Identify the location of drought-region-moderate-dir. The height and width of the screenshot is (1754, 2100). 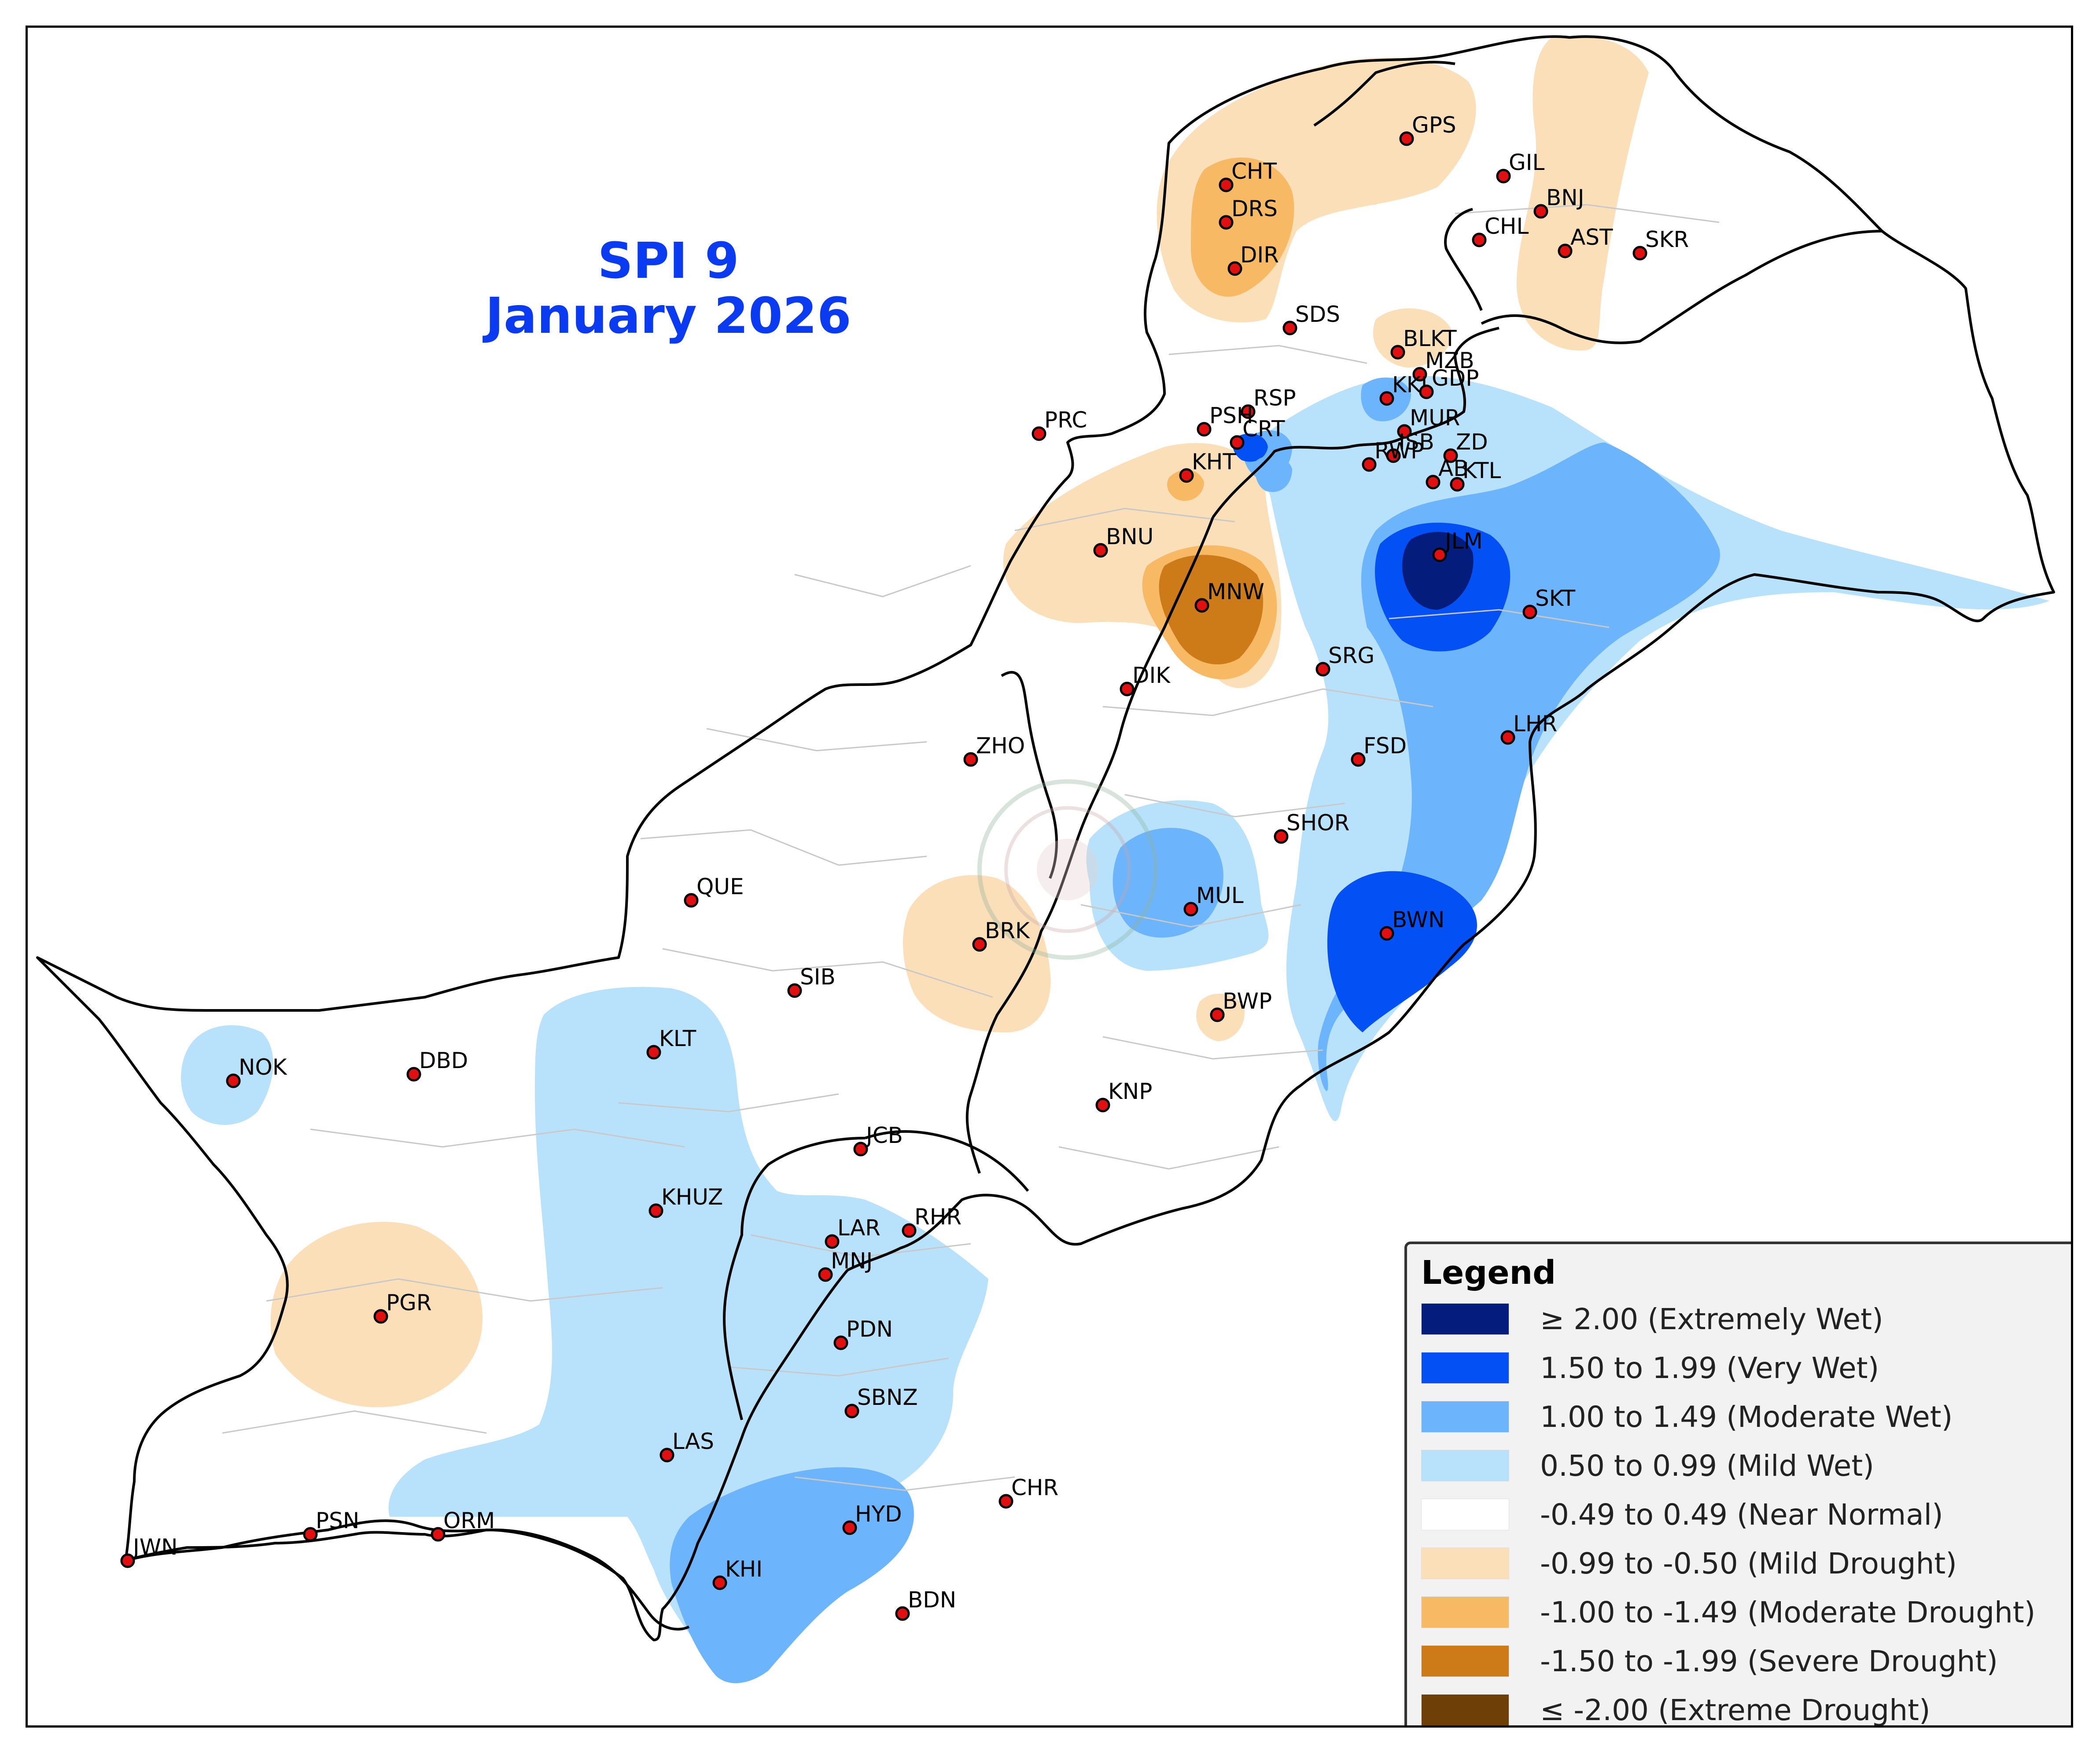
(1242, 227).